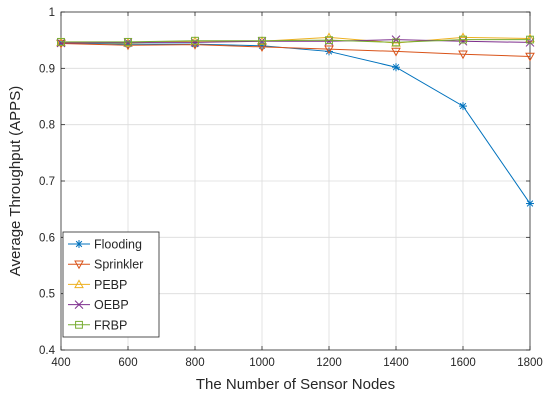 Image resolution: width=550 pixels, height=401 pixels. What do you see at coordinates (47, 295) in the screenshot?
I see `y-tick-label: 0.5` at bounding box center [47, 295].